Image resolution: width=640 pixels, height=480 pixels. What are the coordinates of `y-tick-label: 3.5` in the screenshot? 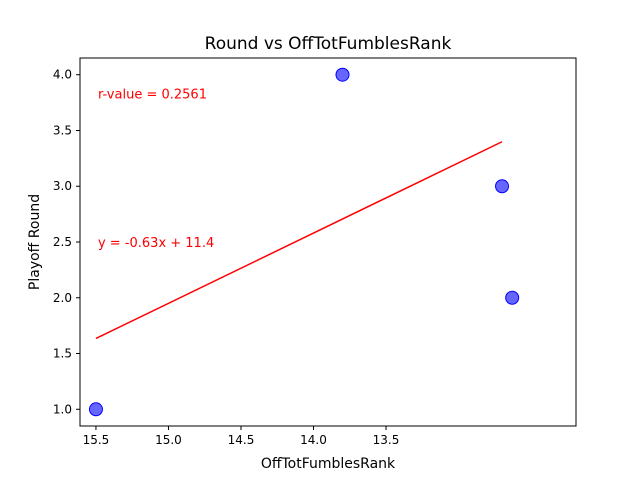 It's located at (62, 130).